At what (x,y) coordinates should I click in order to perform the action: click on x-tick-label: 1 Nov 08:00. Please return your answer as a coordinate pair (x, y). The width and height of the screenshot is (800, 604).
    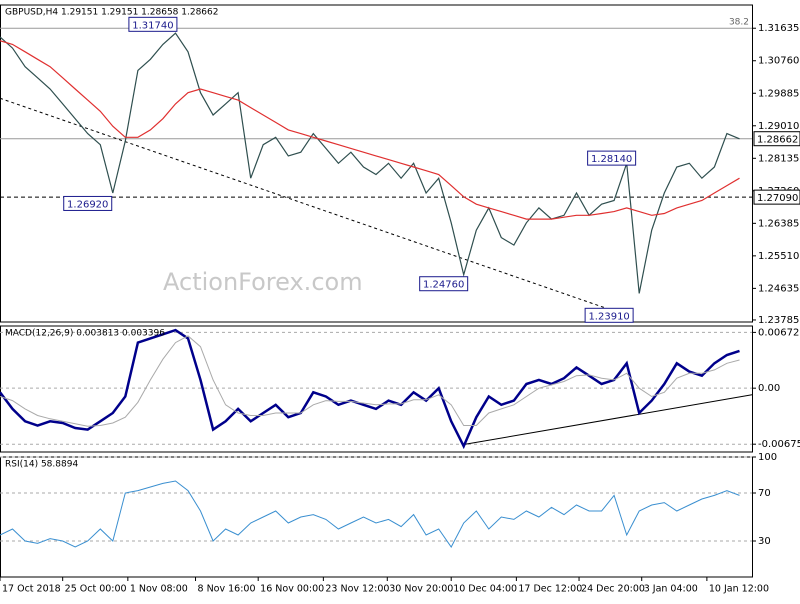
    Looking at the image, I should click on (159, 589).